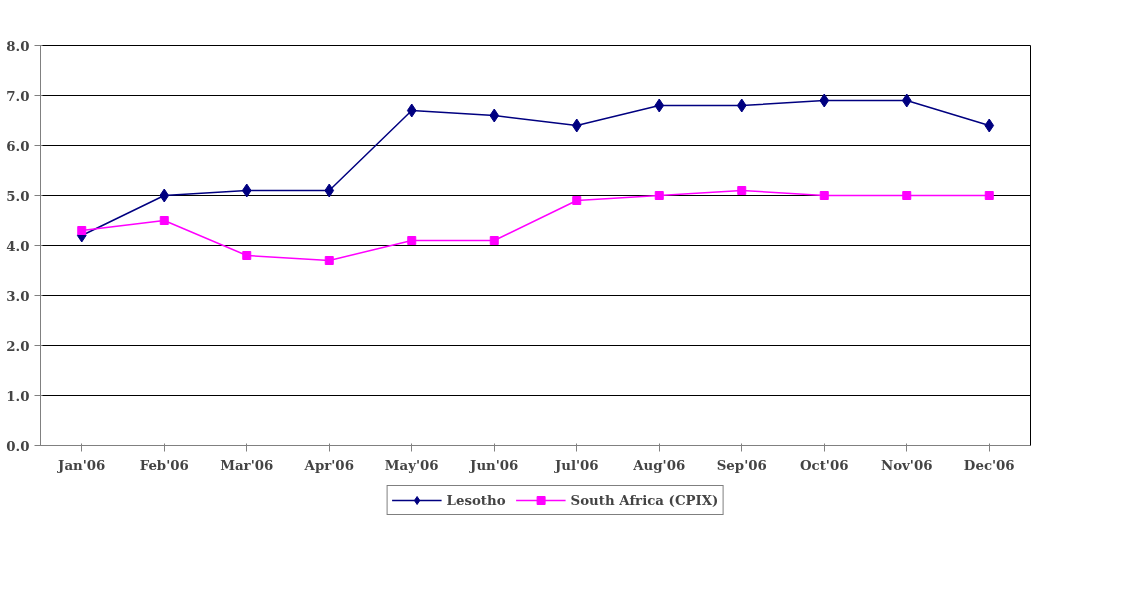 The image size is (1130, 601). I want to click on y-tick-label: 1.0, so click(18, 395).